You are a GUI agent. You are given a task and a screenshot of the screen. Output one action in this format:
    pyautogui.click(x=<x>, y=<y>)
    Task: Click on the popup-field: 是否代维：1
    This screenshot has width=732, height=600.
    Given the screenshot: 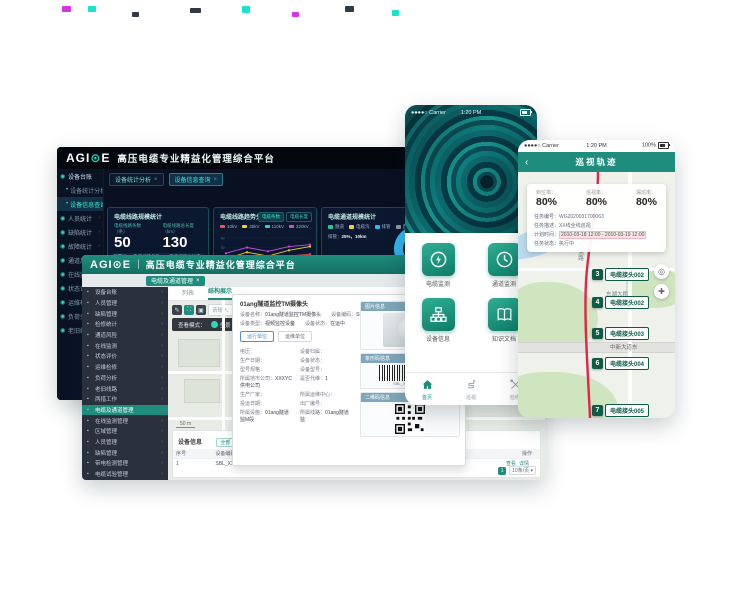 What is the action you would take?
    pyautogui.click(x=326, y=382)
    